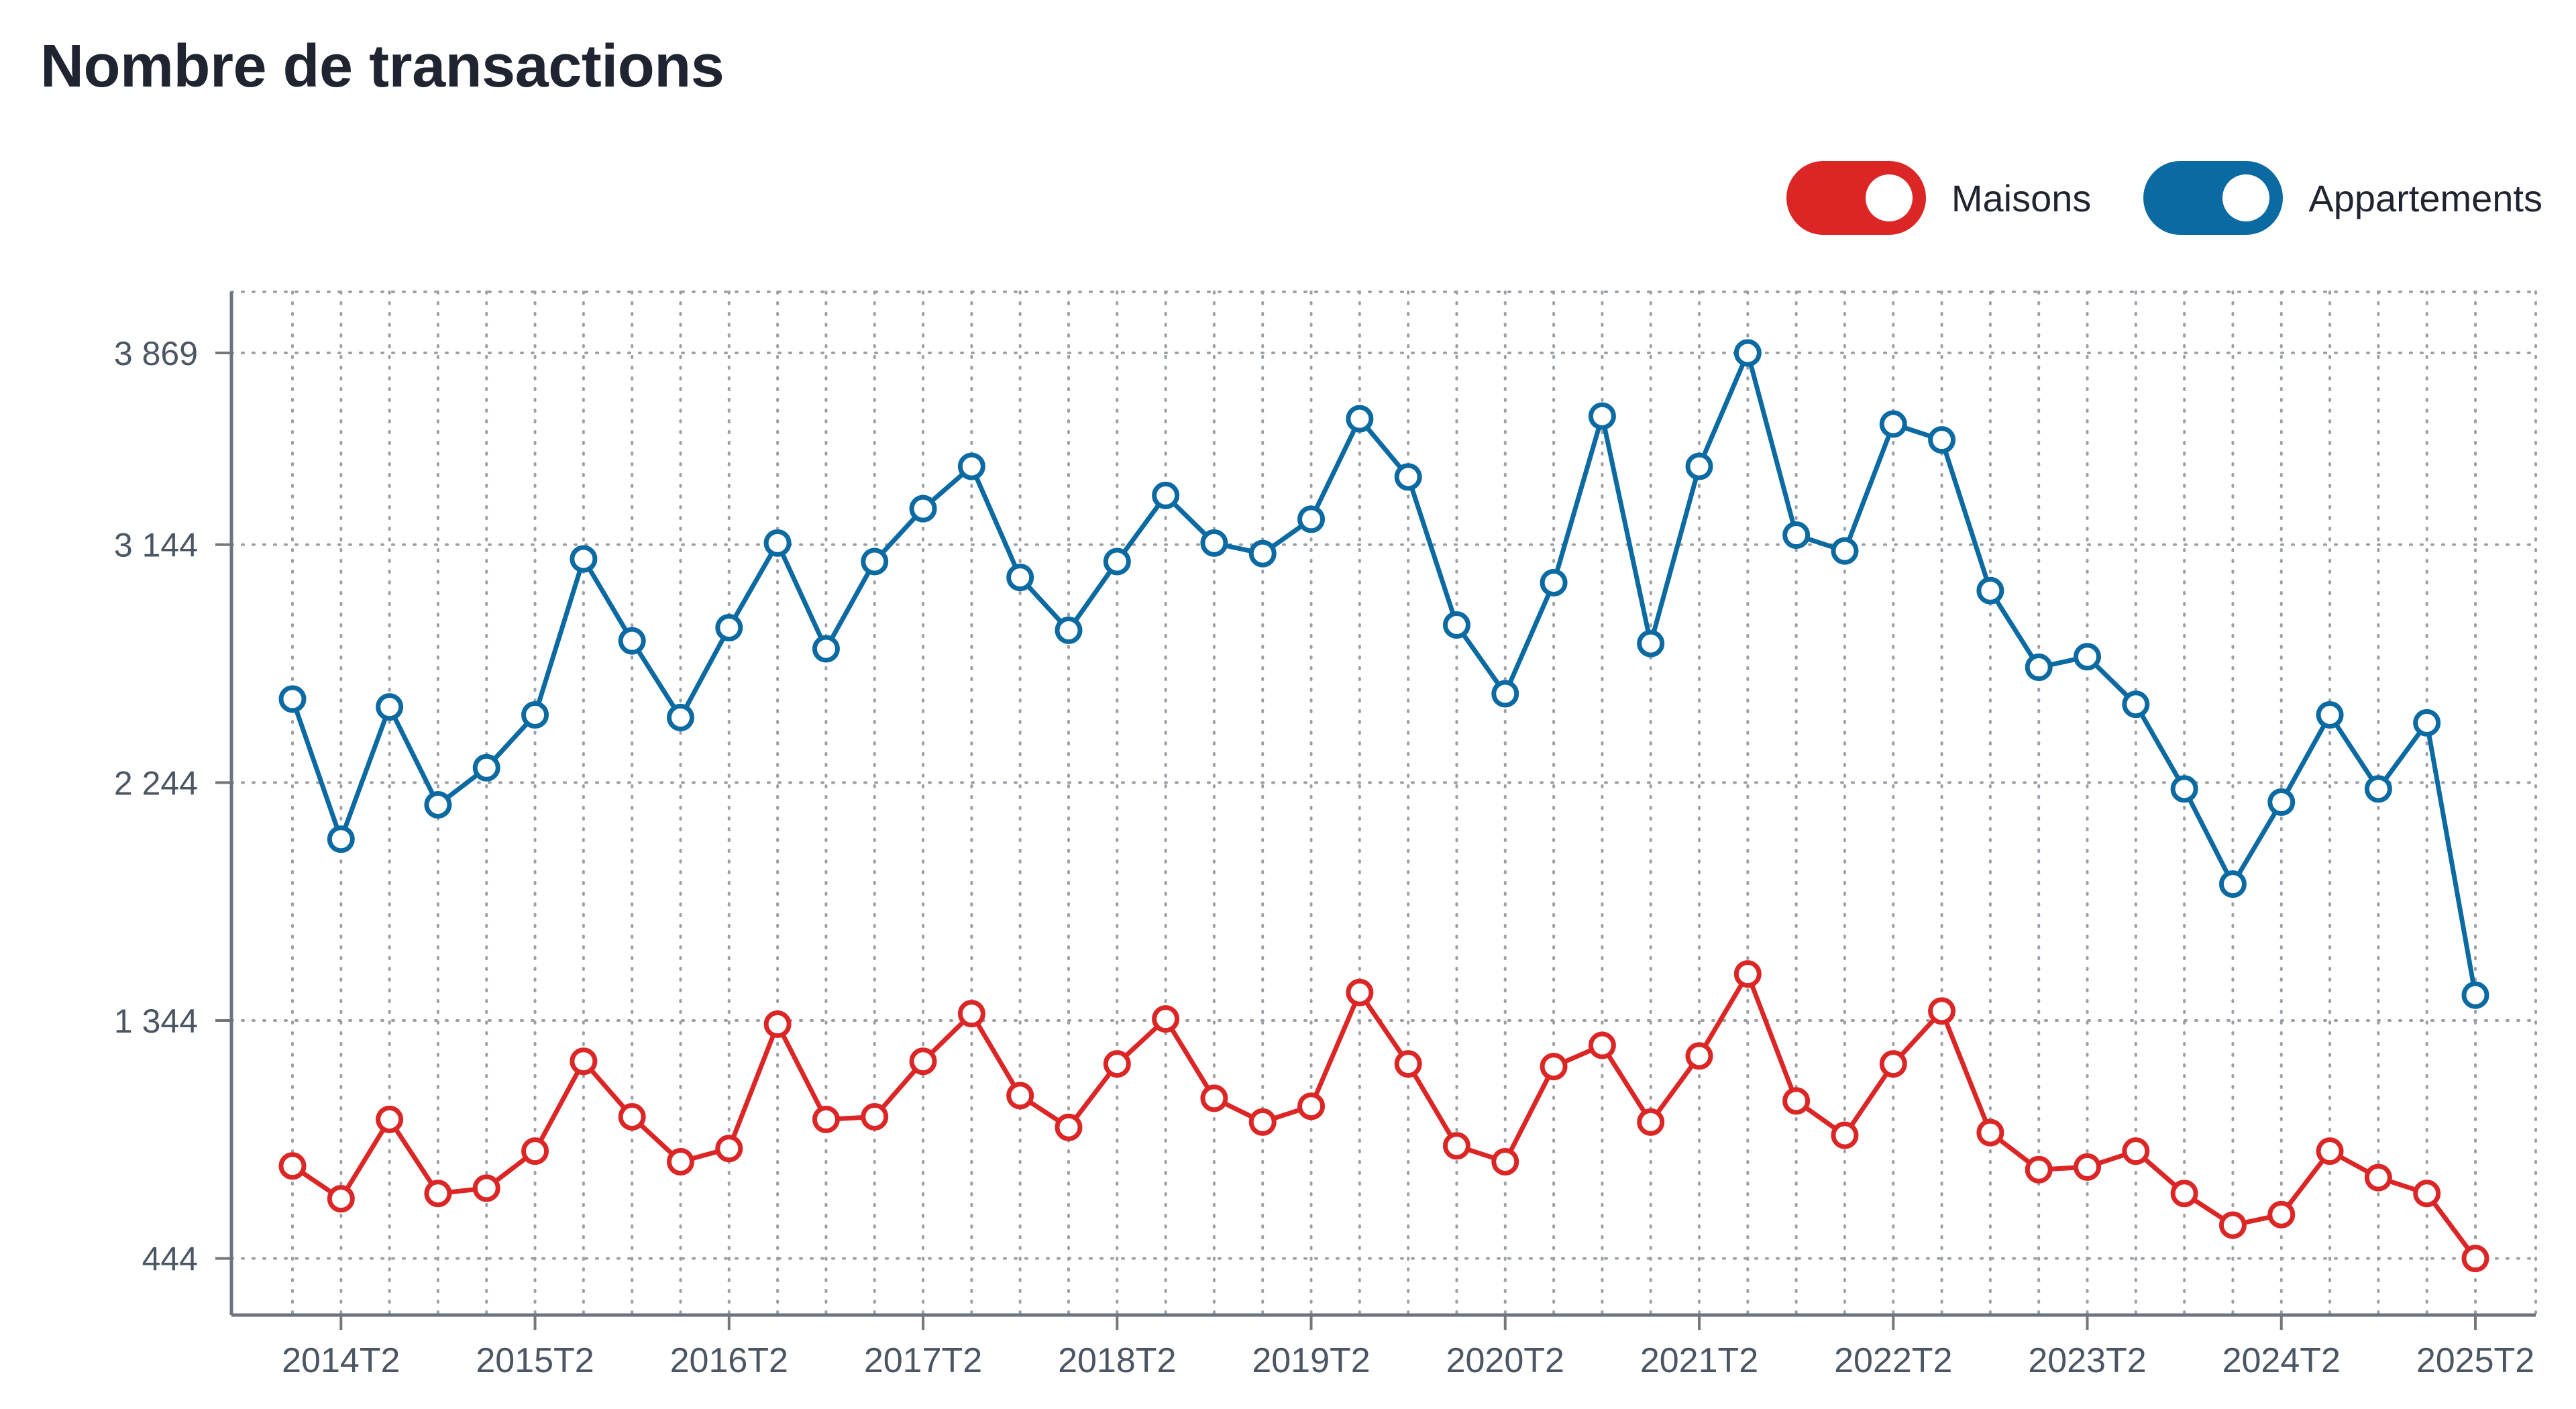 This screenshot has width=2576, height=1409. What do you see at coordinates (923, 1360) in the screenshot?
I see `x-tick-label: 2017T2` at bounding box center [923, 1360].